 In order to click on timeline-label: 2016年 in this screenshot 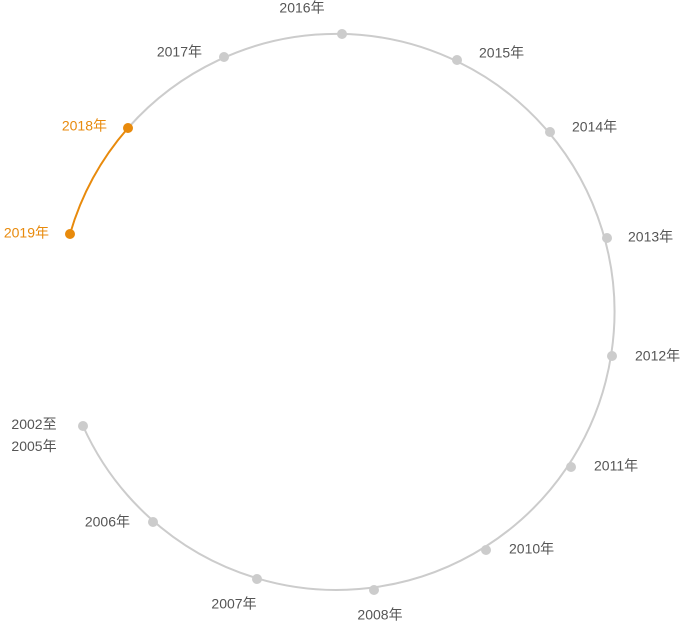, I will do `click(301, 8)`.